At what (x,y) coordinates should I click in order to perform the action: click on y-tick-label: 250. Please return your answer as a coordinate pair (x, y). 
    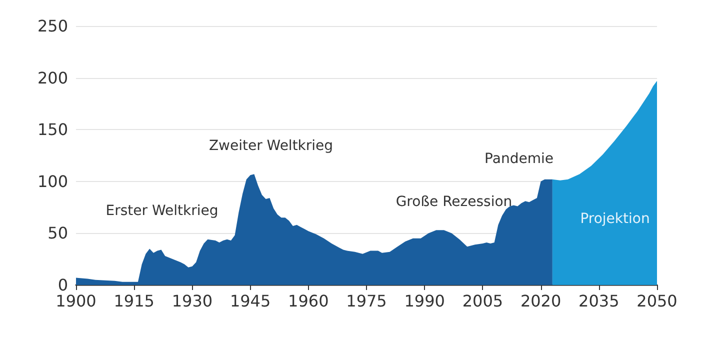
    Looking at the image, I should click on (52, 26).